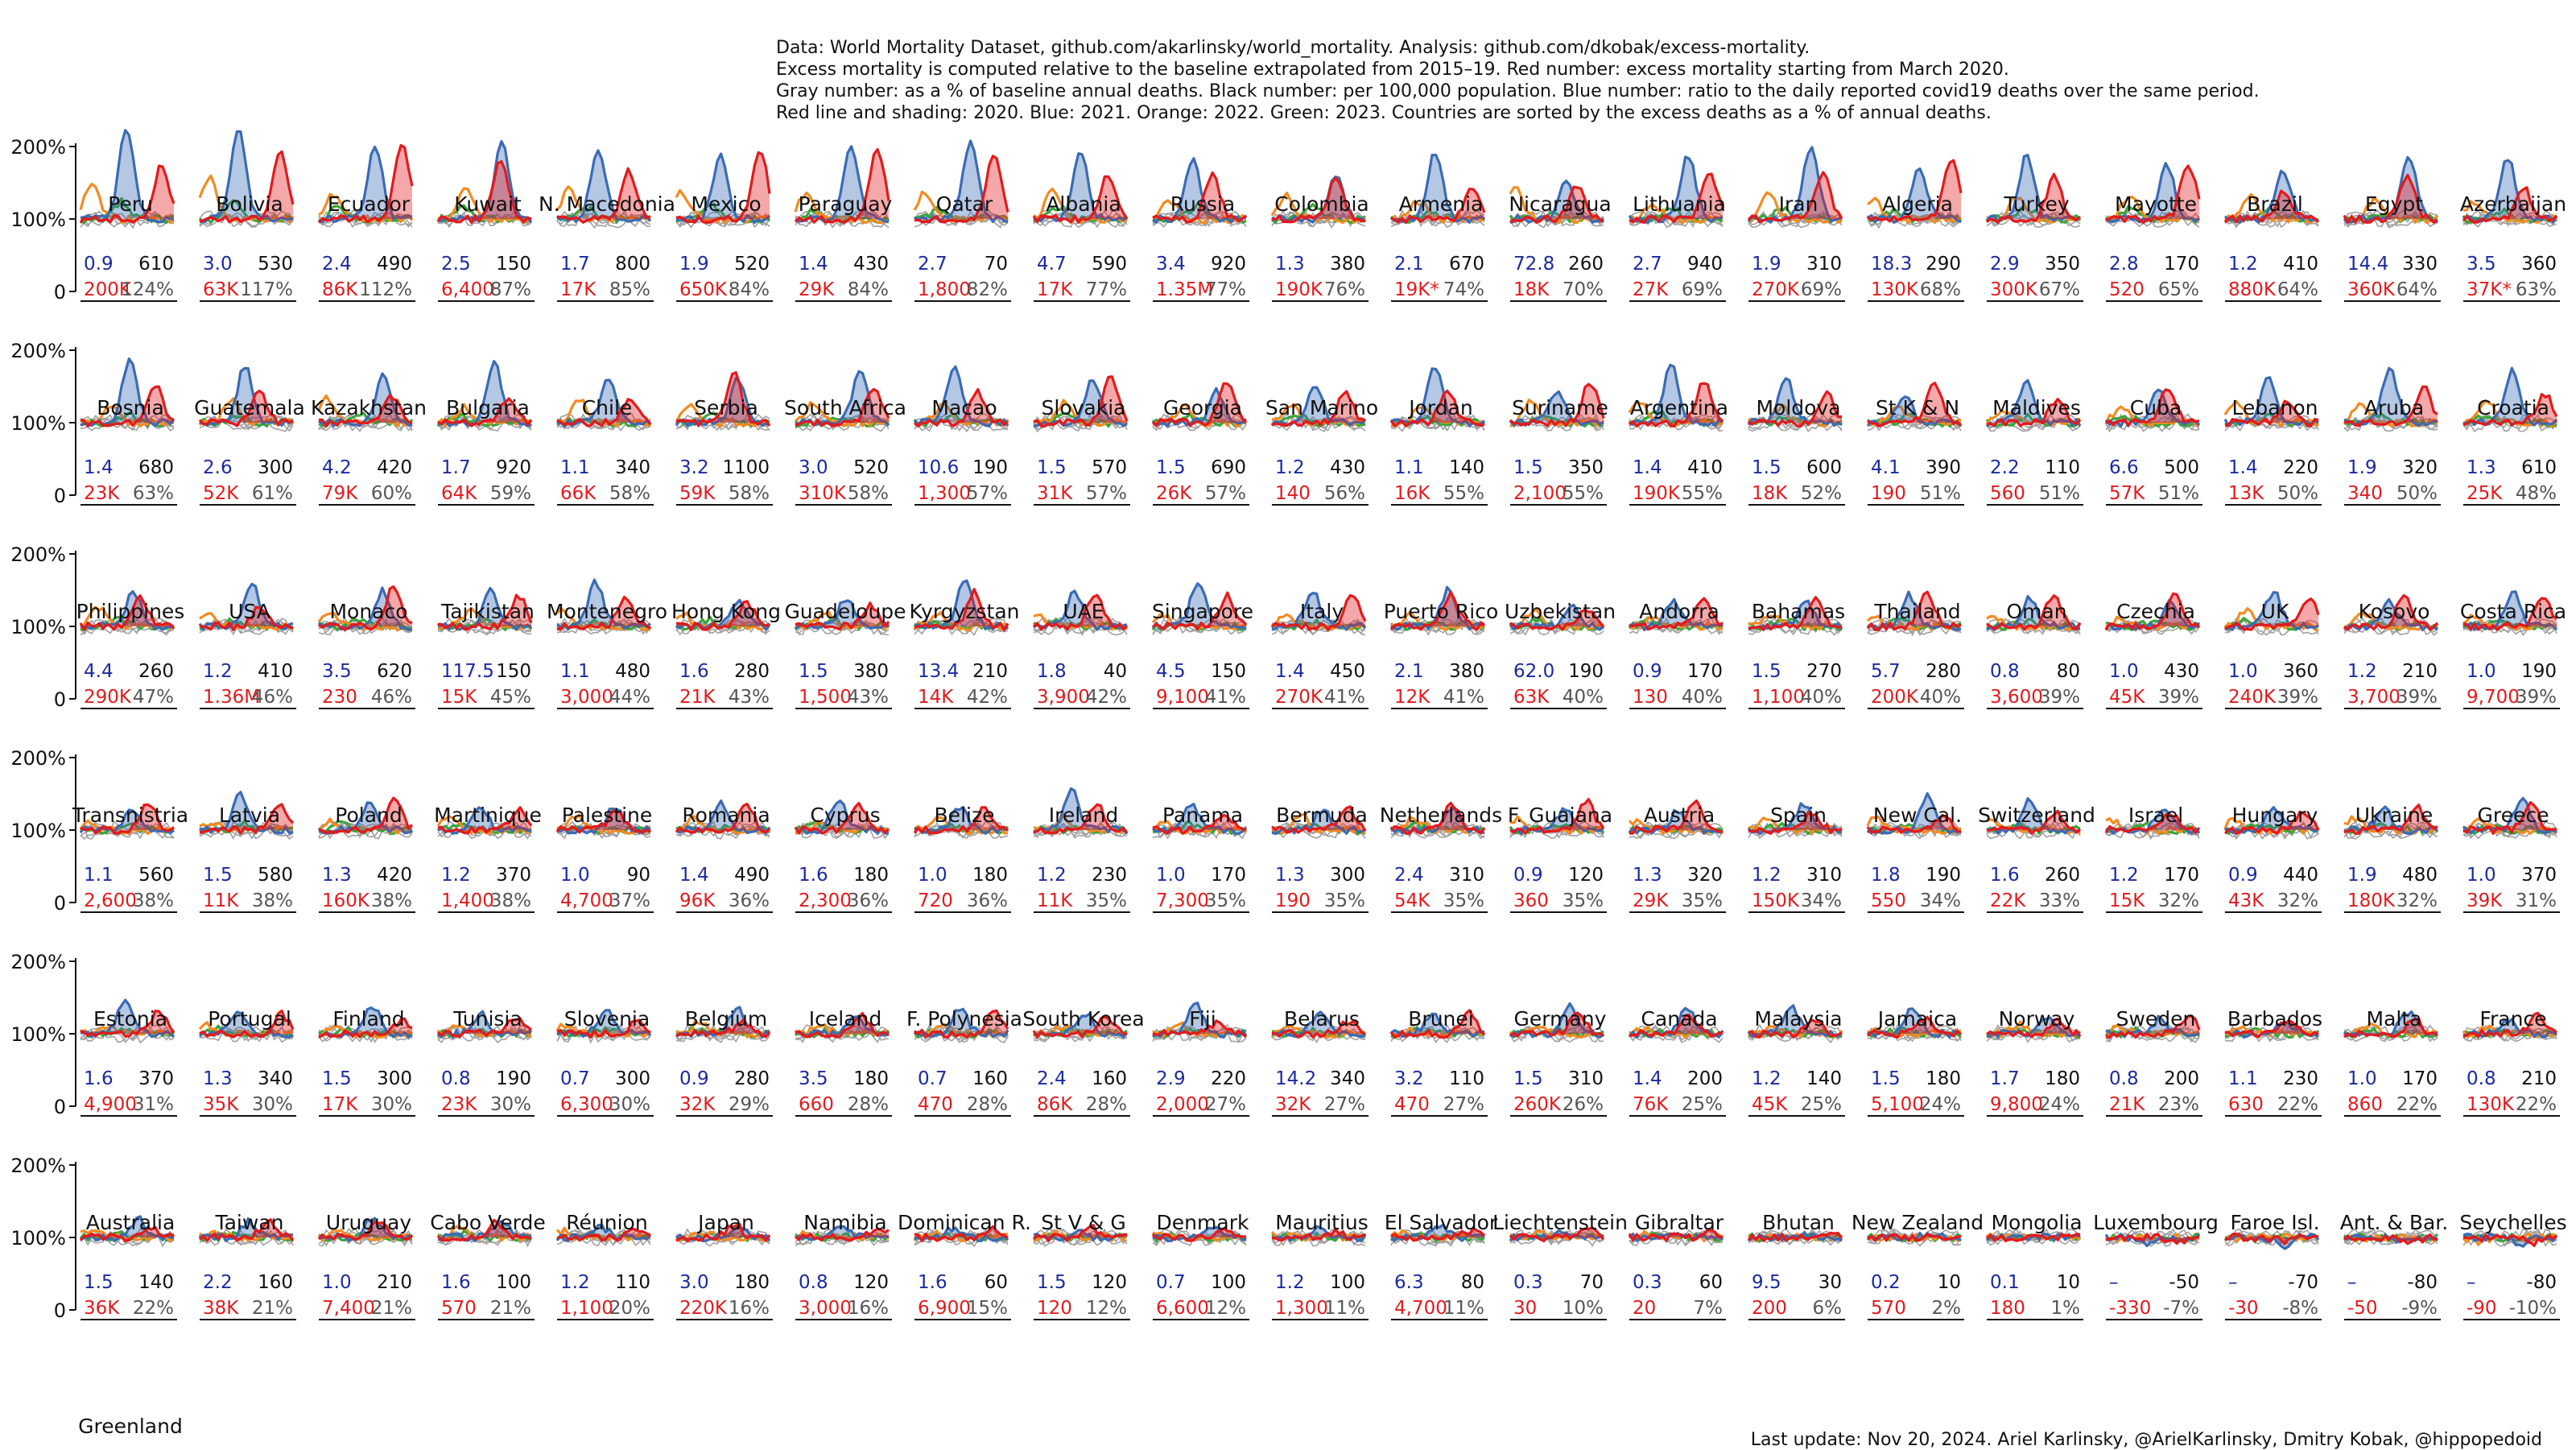 This screenshot has width=2576, height=1450. Describe the element at coordinates (1052, 1282) in the screenshot. I see `covid-ratio-value: 1.5` at that location.